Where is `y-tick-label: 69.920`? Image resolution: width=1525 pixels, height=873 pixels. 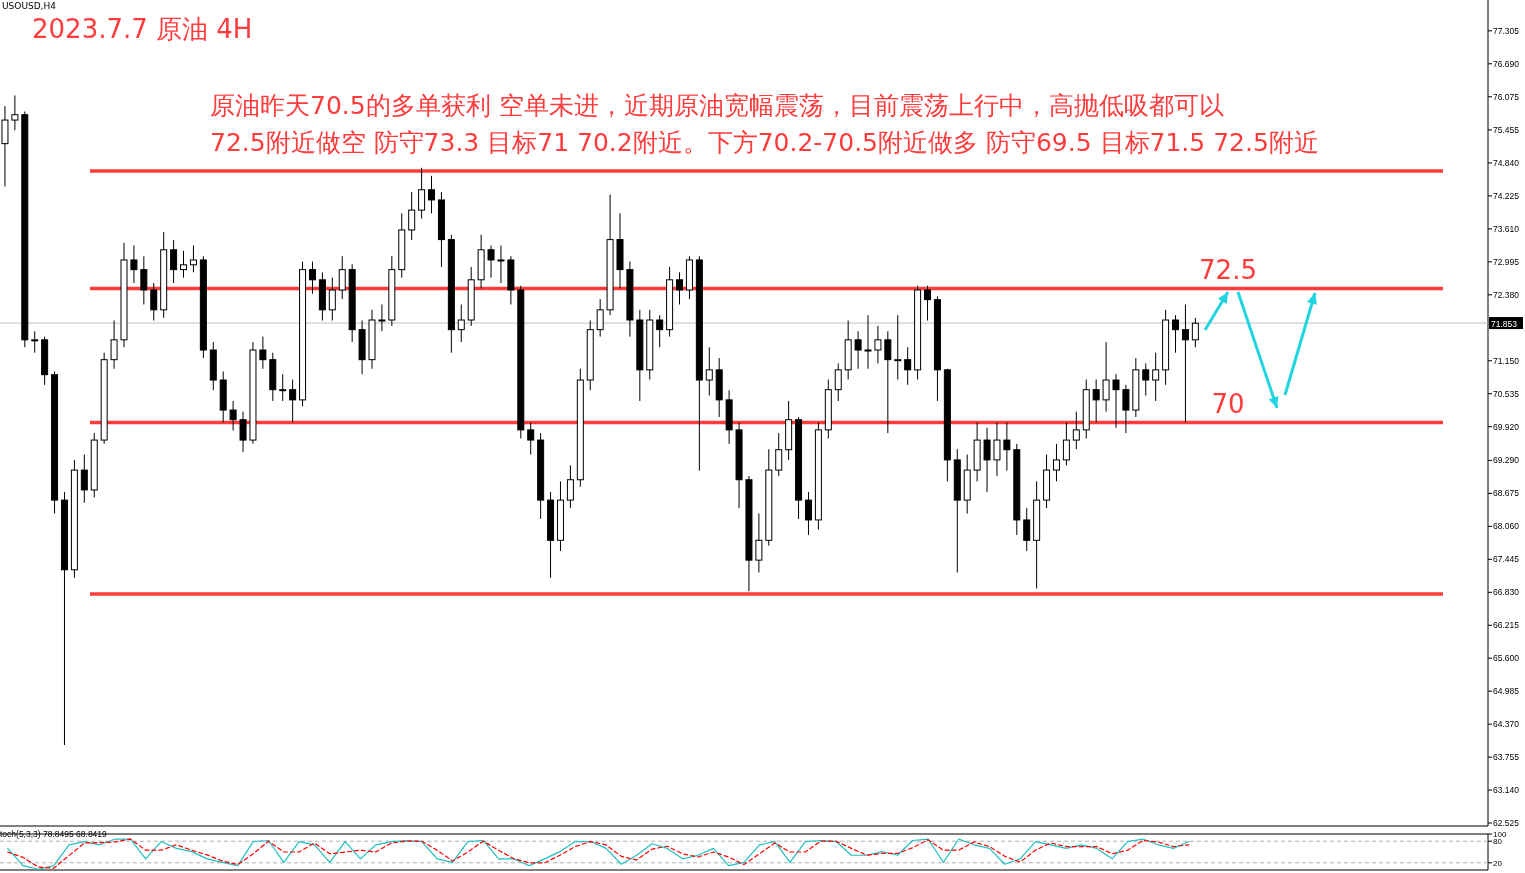 y-tick-label: 69.920 is located at coordinates (1506, 426).